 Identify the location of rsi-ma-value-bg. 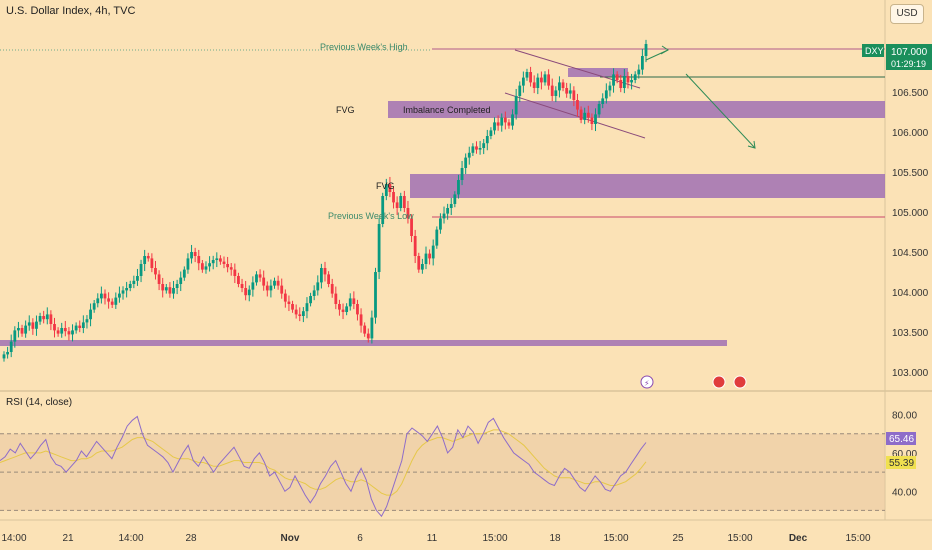
(901, 462).